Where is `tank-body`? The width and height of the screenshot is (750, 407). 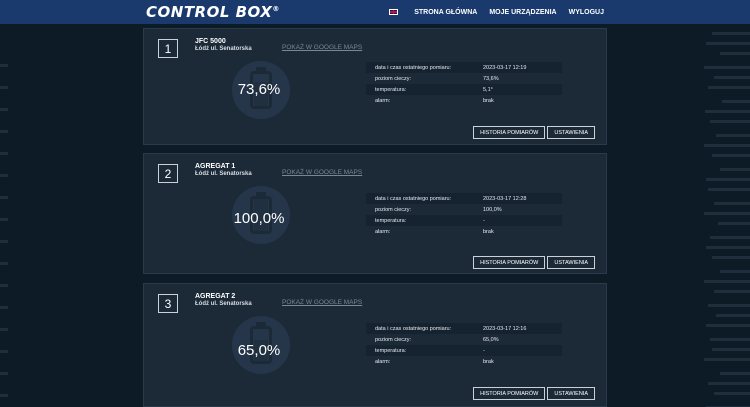 tank-body is located at coordinates (261, 90).